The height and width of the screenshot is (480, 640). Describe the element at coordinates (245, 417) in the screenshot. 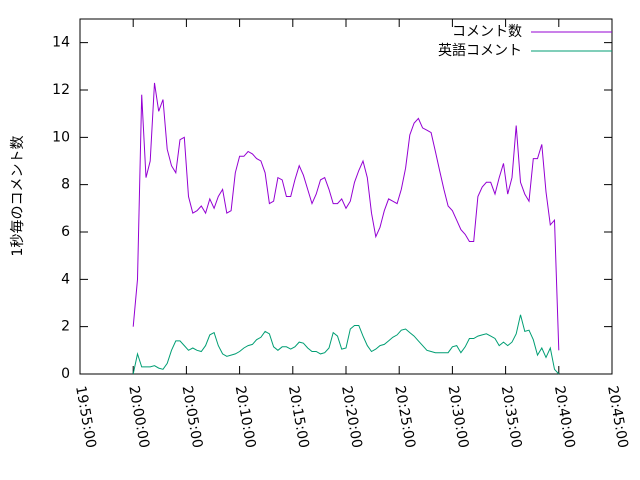

I see `x-tick-label: 20:10:00` at that location.